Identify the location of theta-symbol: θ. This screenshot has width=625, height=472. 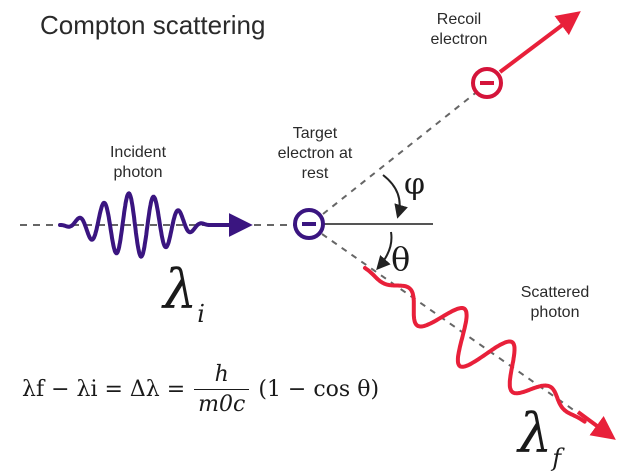
(401, 259).